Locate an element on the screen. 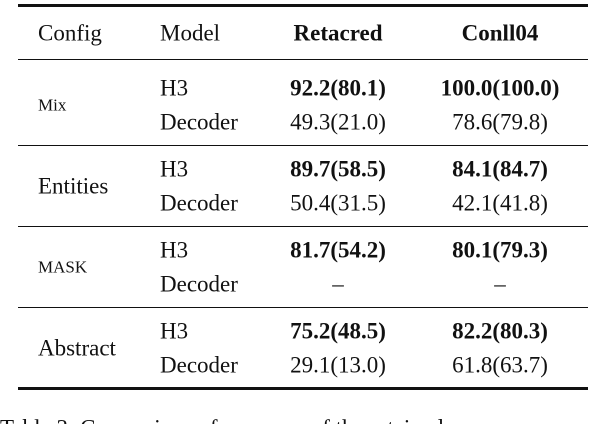 Image resolution: width=604 pixels, height=424 pixels. value-cell: 100.0(100.0) is located at coordinates (500, 88).